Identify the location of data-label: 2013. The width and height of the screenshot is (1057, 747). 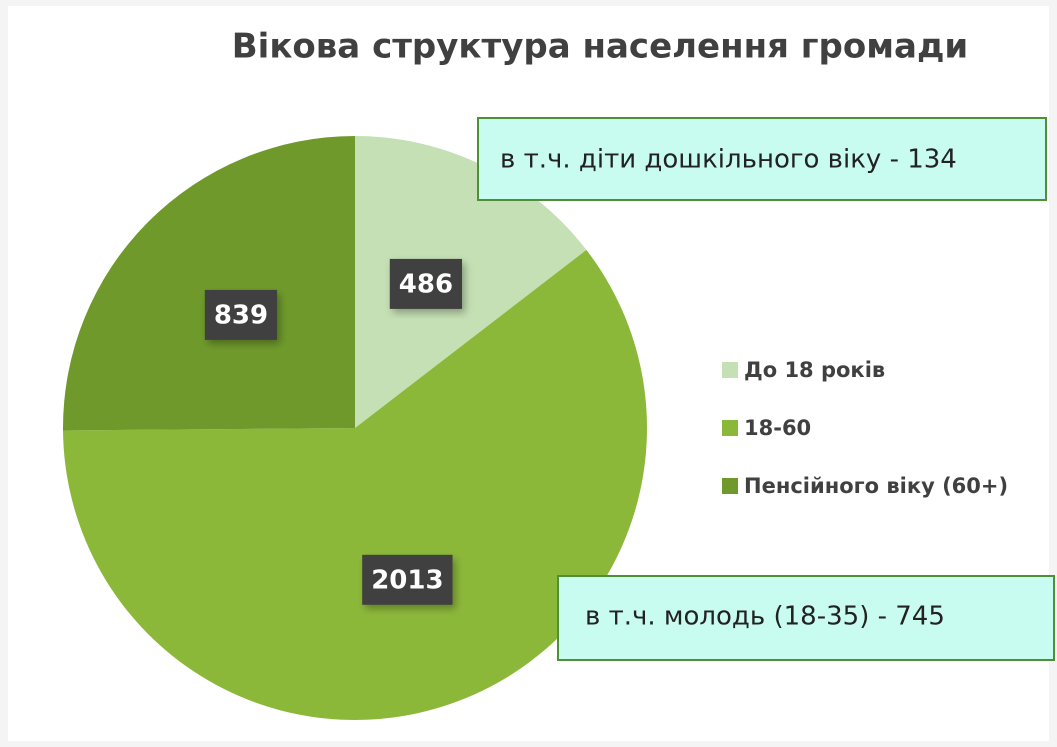
(407, 580).